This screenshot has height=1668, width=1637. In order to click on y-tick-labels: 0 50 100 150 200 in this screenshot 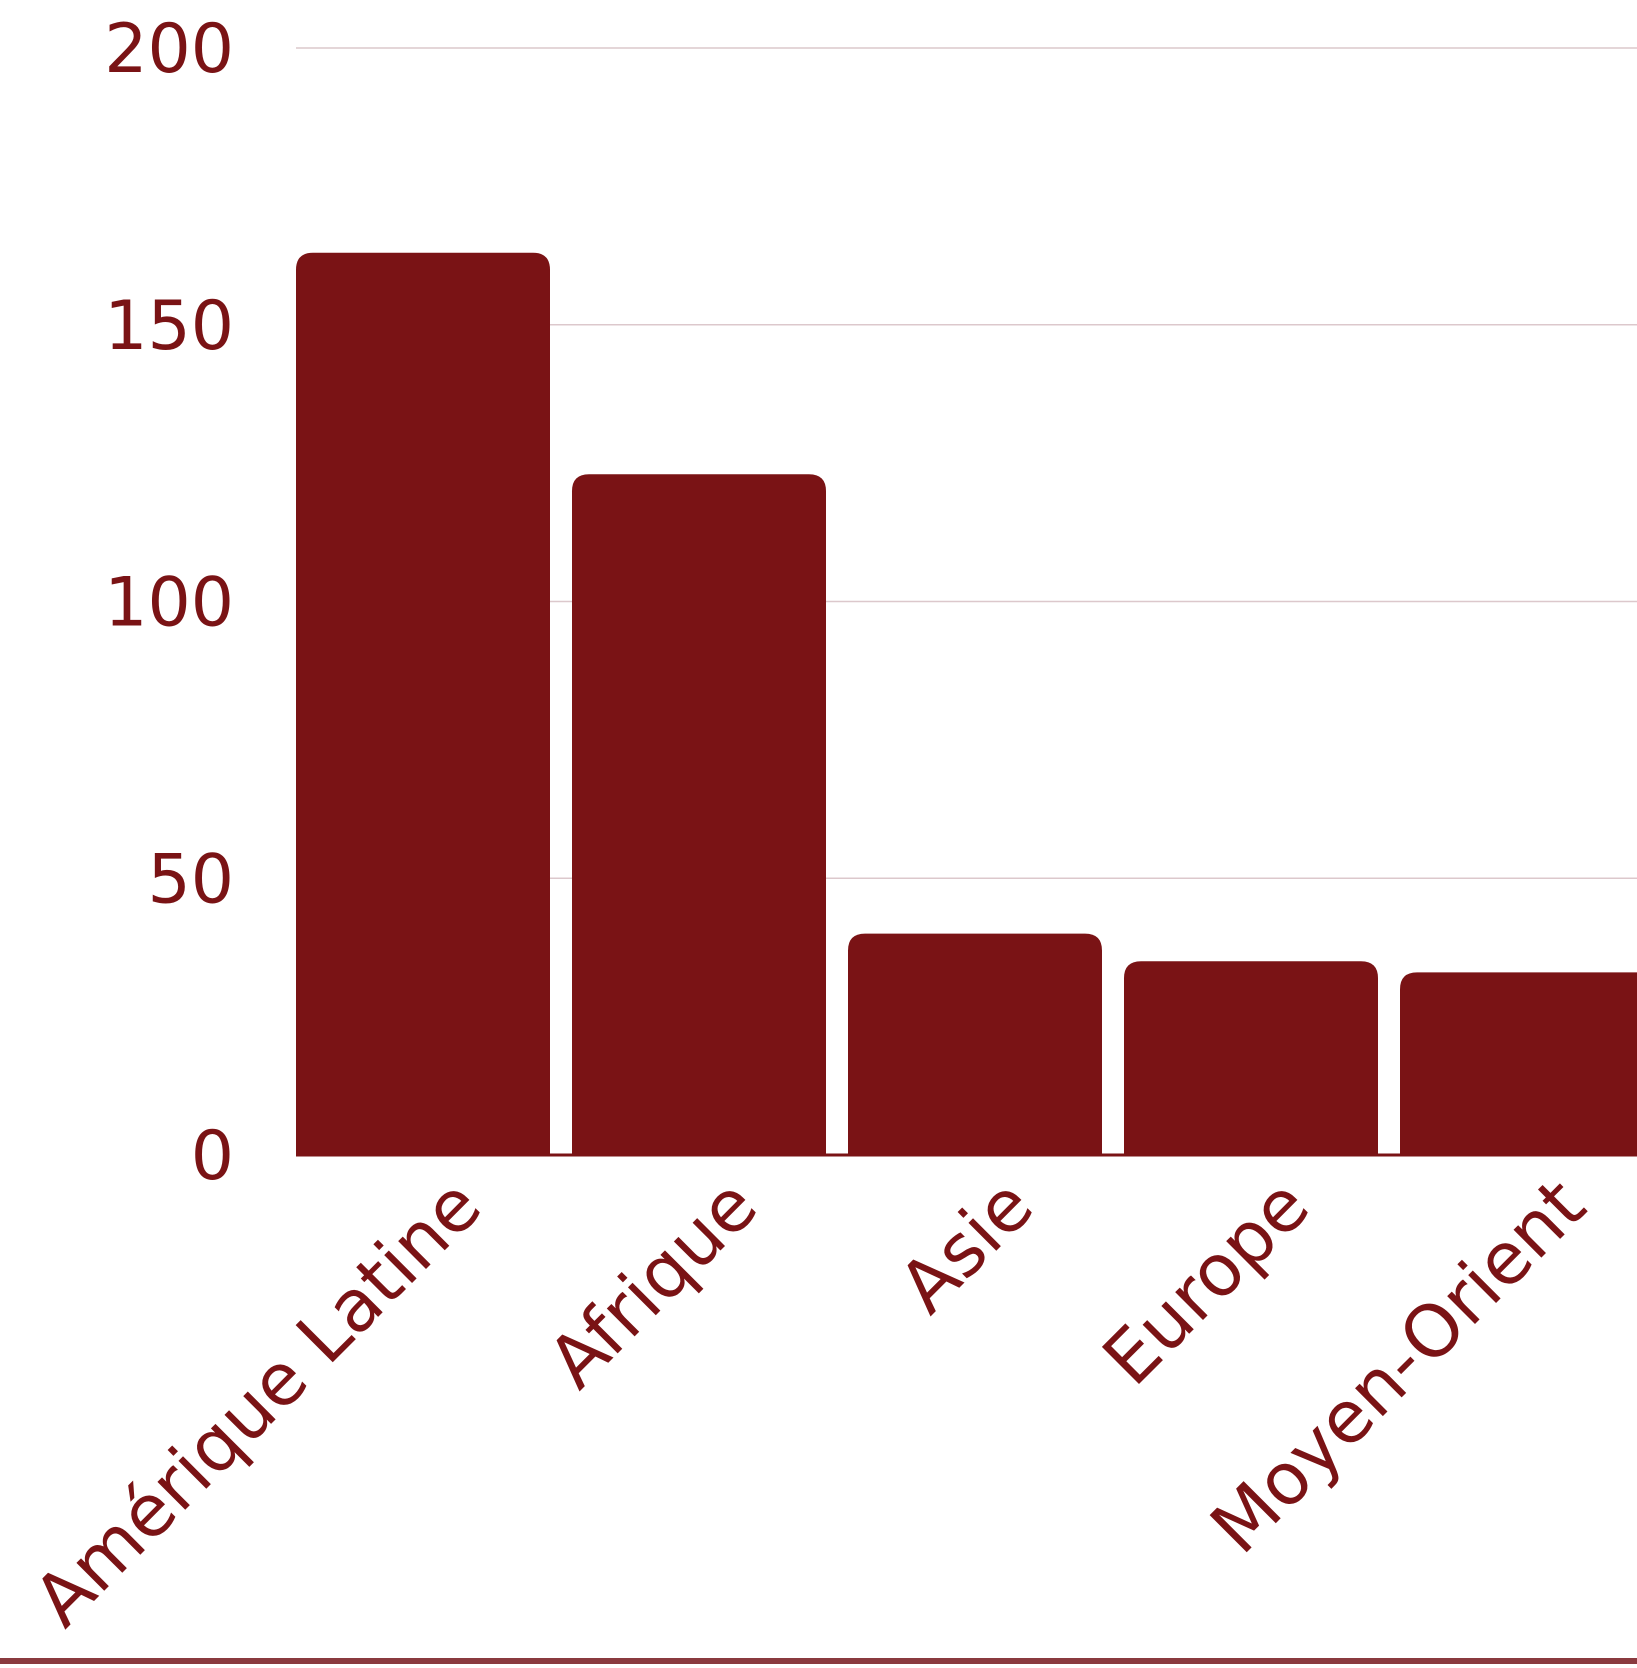, I will do `click(169, 603)`.